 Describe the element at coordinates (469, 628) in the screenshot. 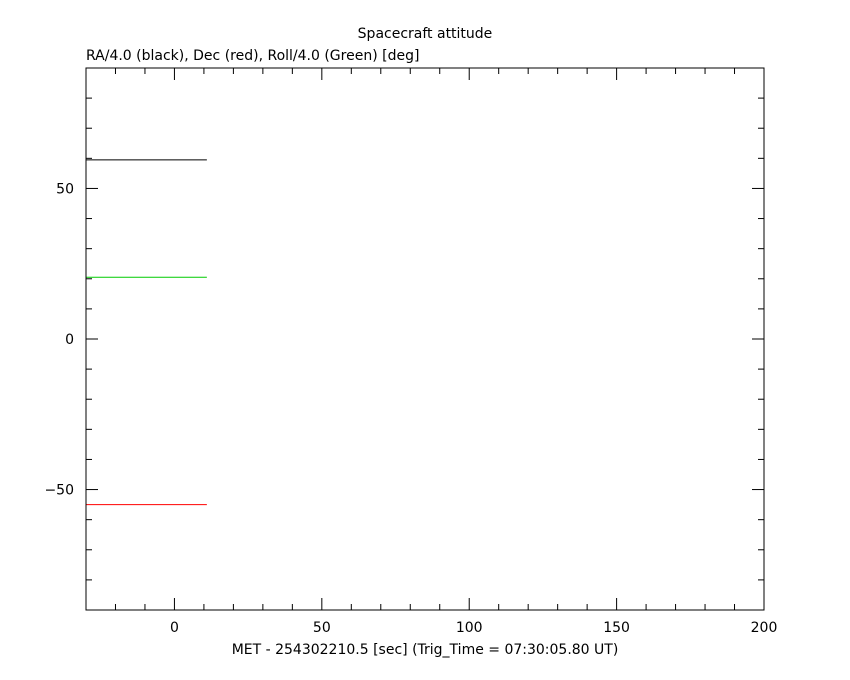

I see `x-tick-label: 100` at that location.